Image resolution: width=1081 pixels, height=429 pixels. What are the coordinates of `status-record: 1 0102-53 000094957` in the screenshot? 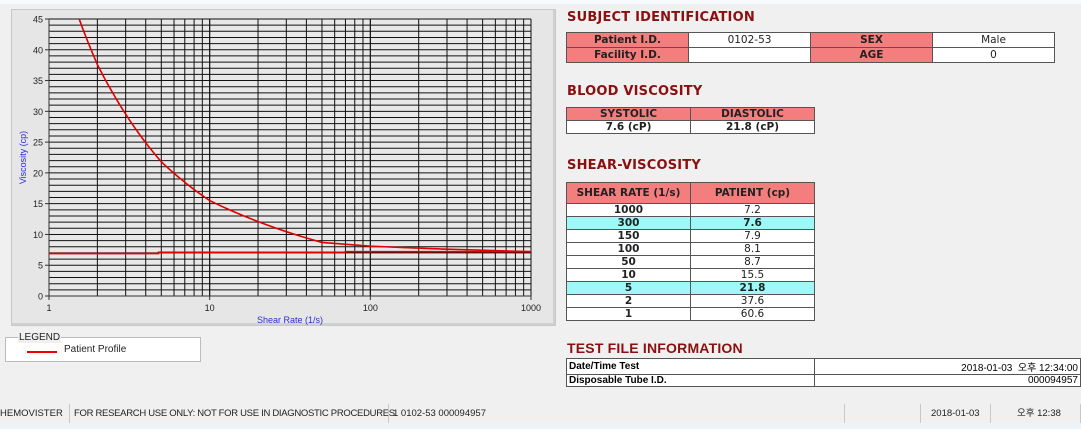 It's located at (437, 413).